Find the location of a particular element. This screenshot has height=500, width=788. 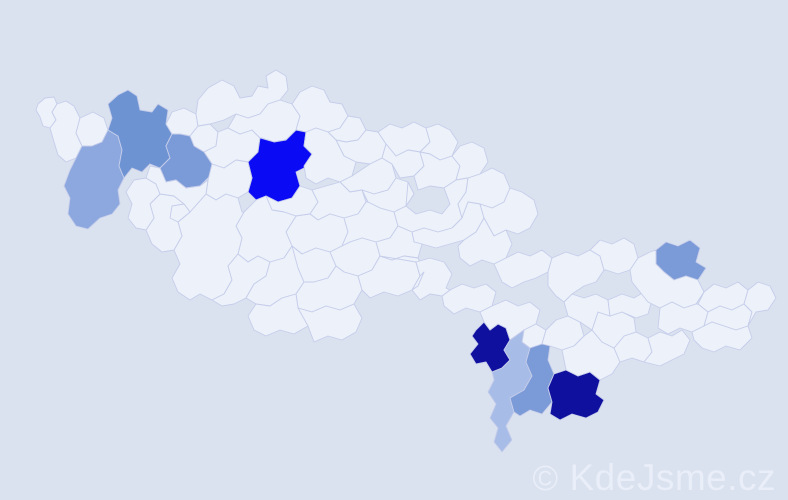

district-frydek-mistek is located at coordinates (722, 337).